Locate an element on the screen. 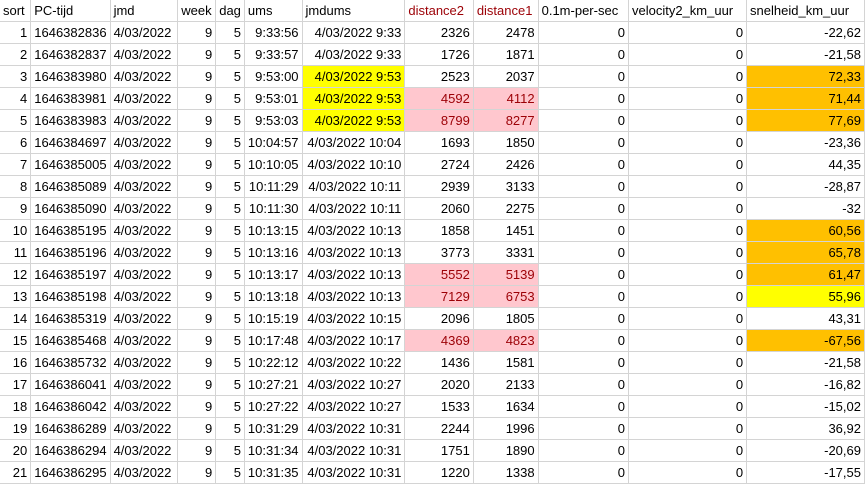  column-header-sort: sort is located at coordinates (16, 11).